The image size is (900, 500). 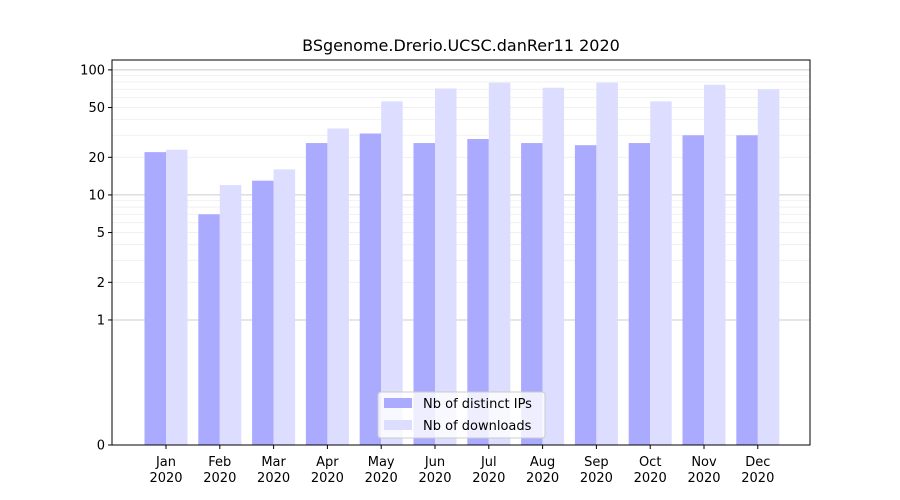 I want to click on legend-swatch-downloads, so click(x=398, y=425).